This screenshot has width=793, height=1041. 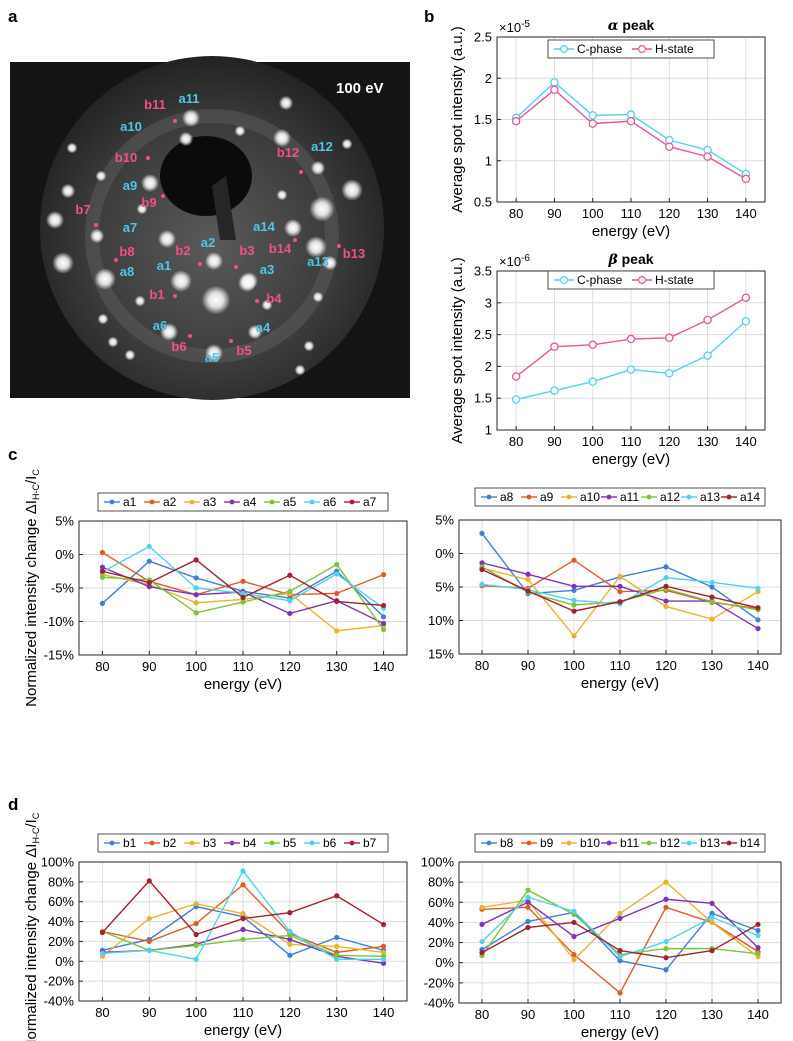 What do you see at coordinates (620, 1014) in the screenshot?
I see `x-tick-label: 110` at bounding box center [620, 1014].